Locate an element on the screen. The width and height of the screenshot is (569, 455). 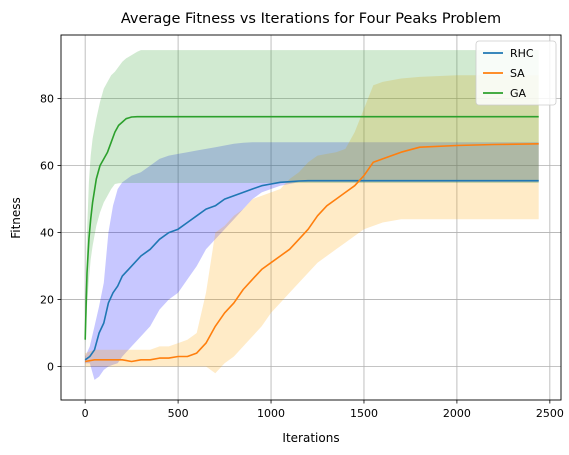
x-tick-label: 2500 is located at coordinates (550, 413).